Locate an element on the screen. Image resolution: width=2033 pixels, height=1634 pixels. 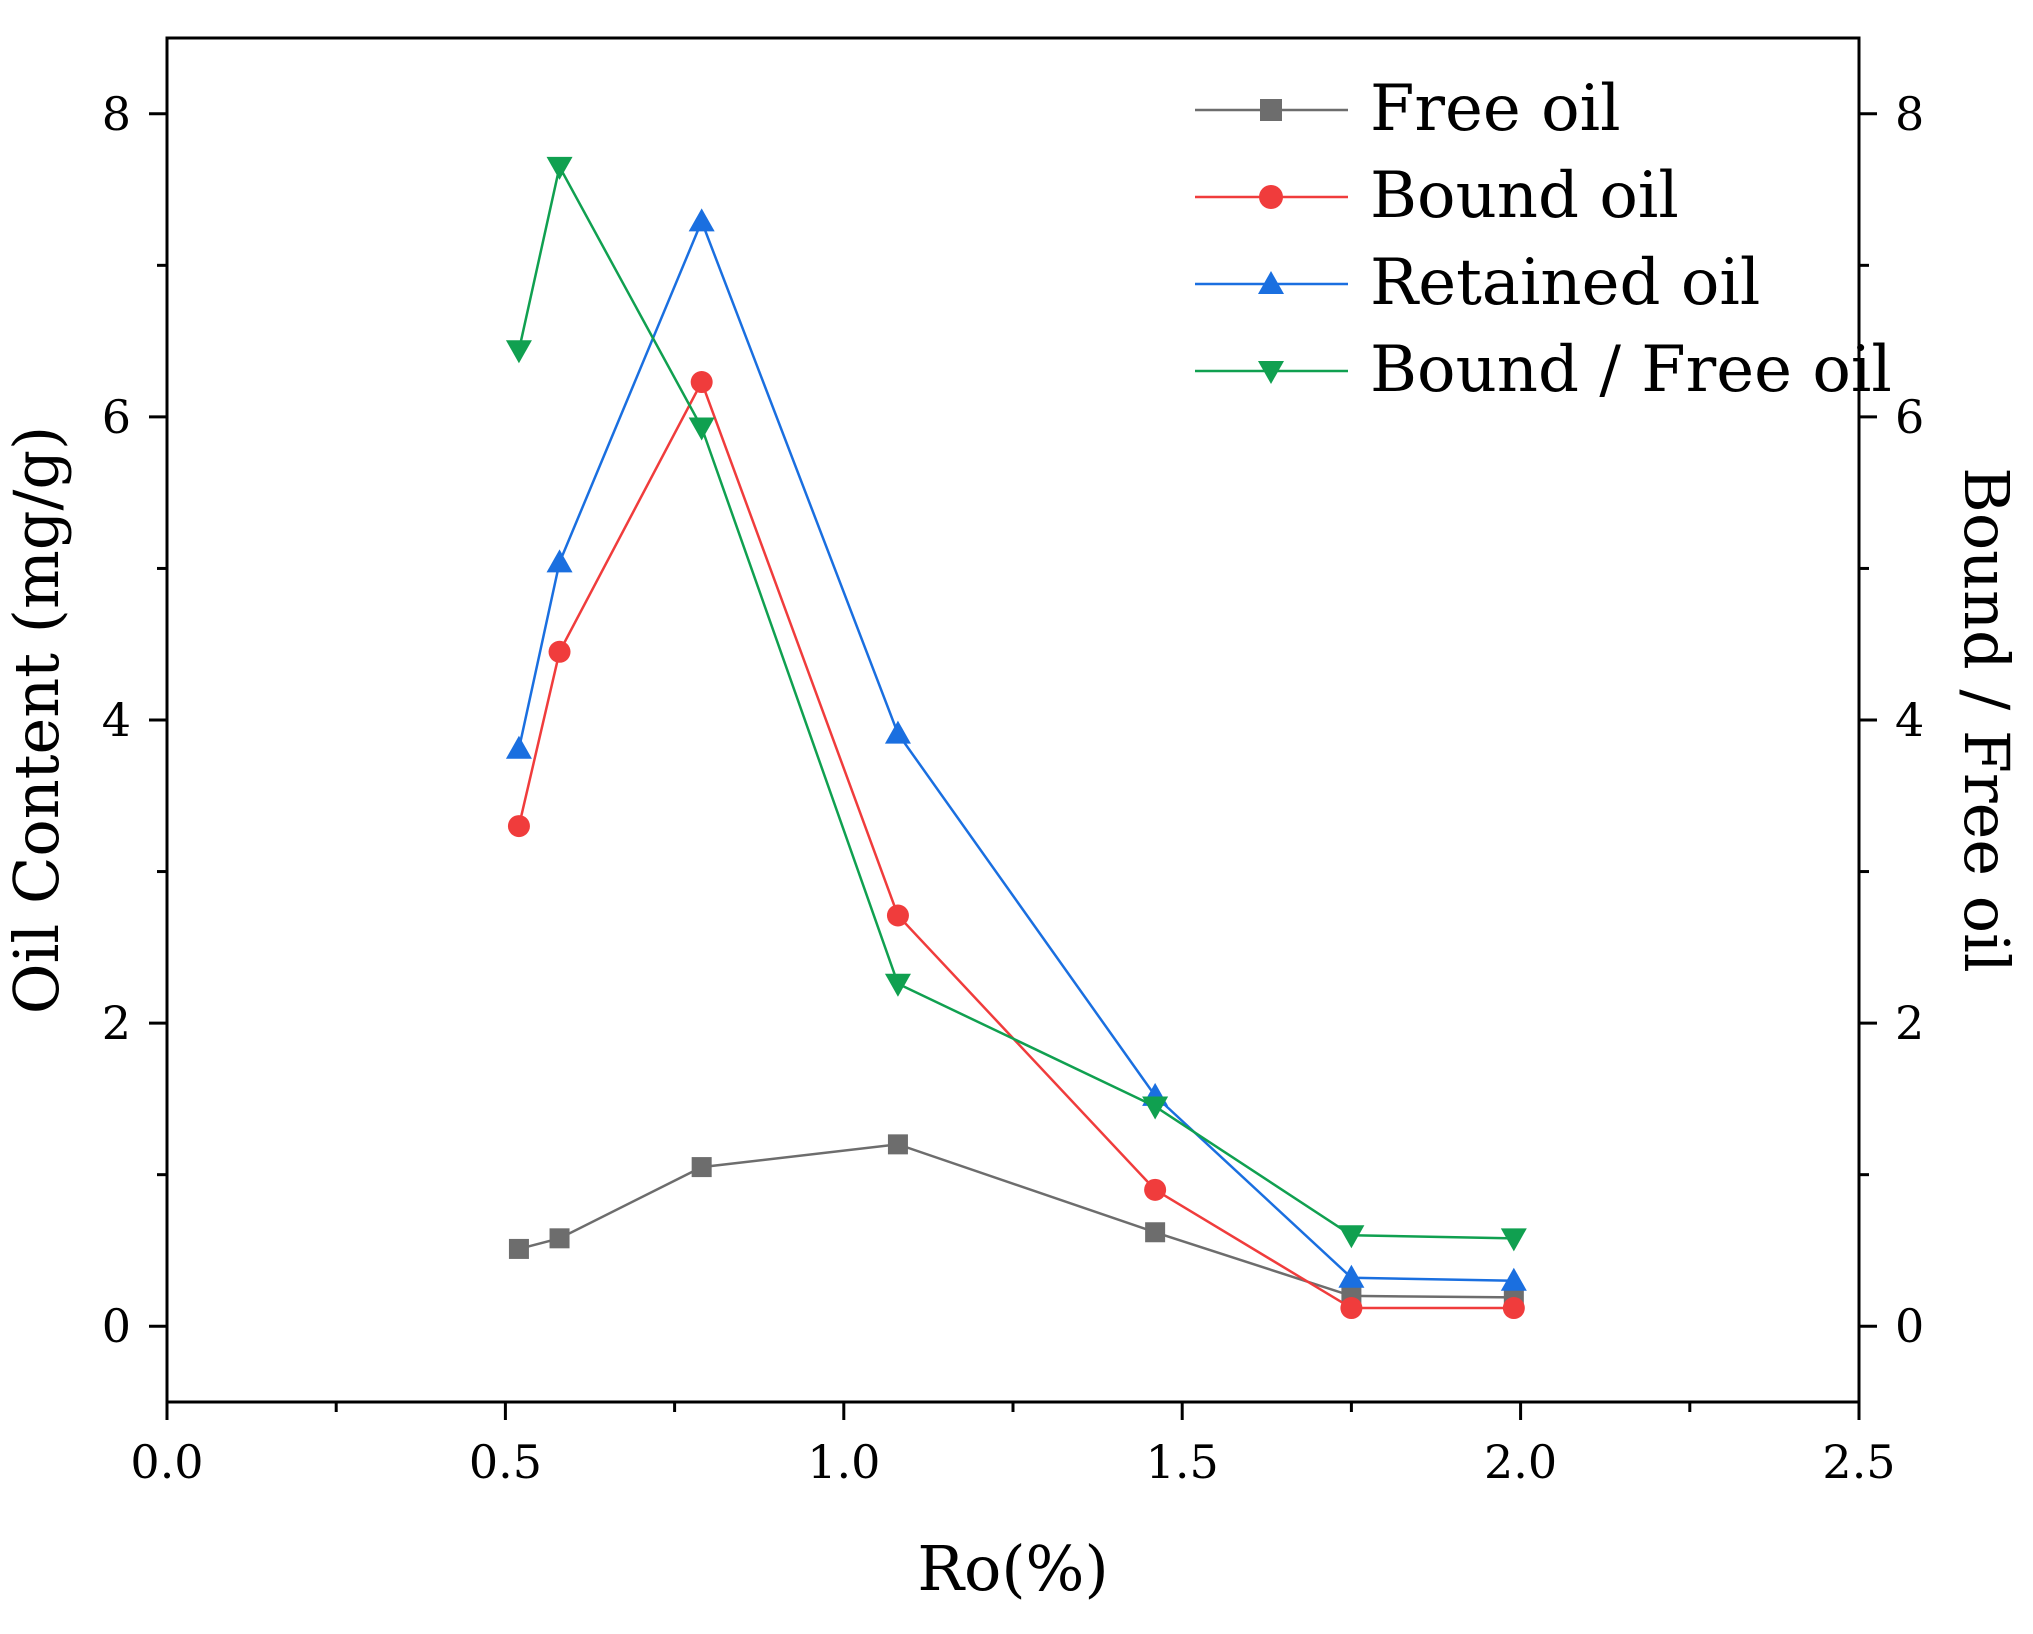
x-tick-label: 2.0 is located at coordinates (1520, 1462).